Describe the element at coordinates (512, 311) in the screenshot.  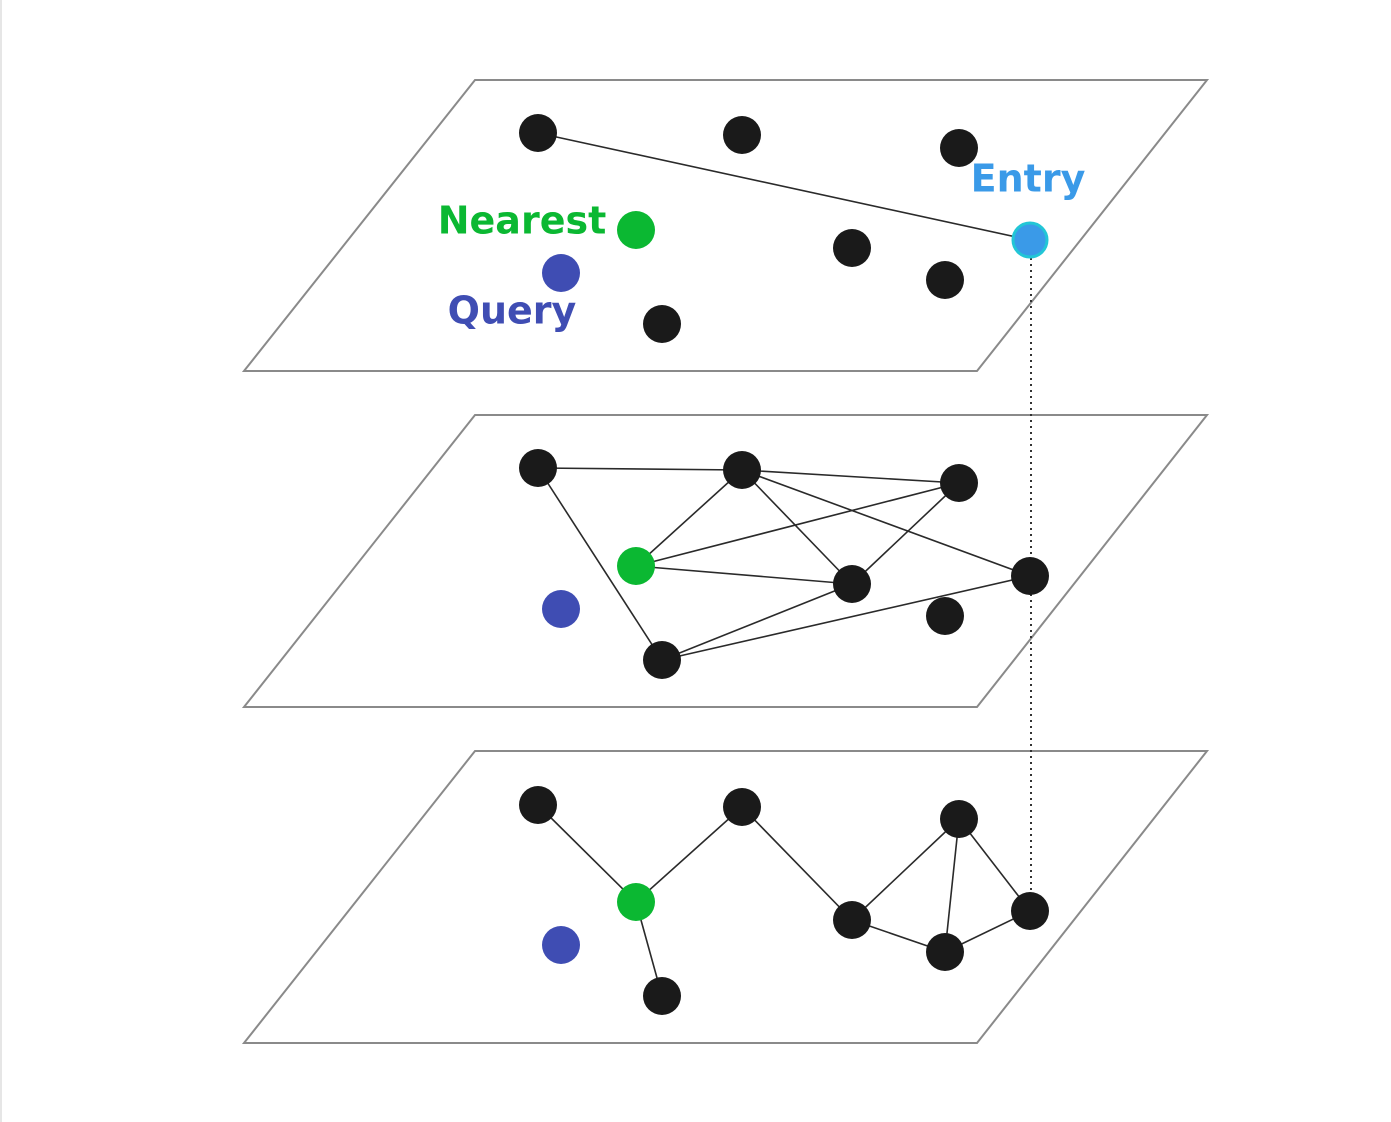
I see `query-label: Query` at that location.